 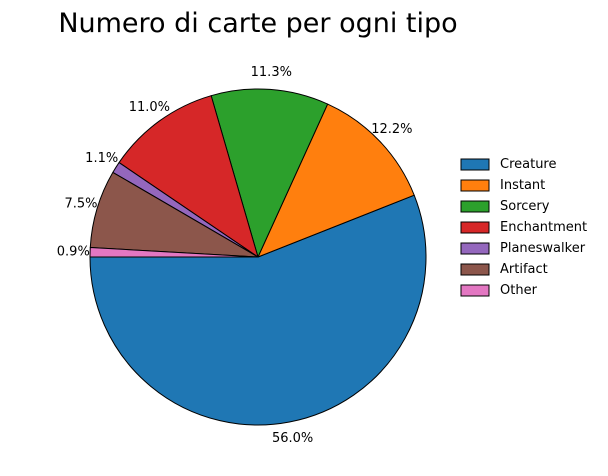 I want to click on percent-label-enchantment: 11.0%, so click(x=149, y=107).